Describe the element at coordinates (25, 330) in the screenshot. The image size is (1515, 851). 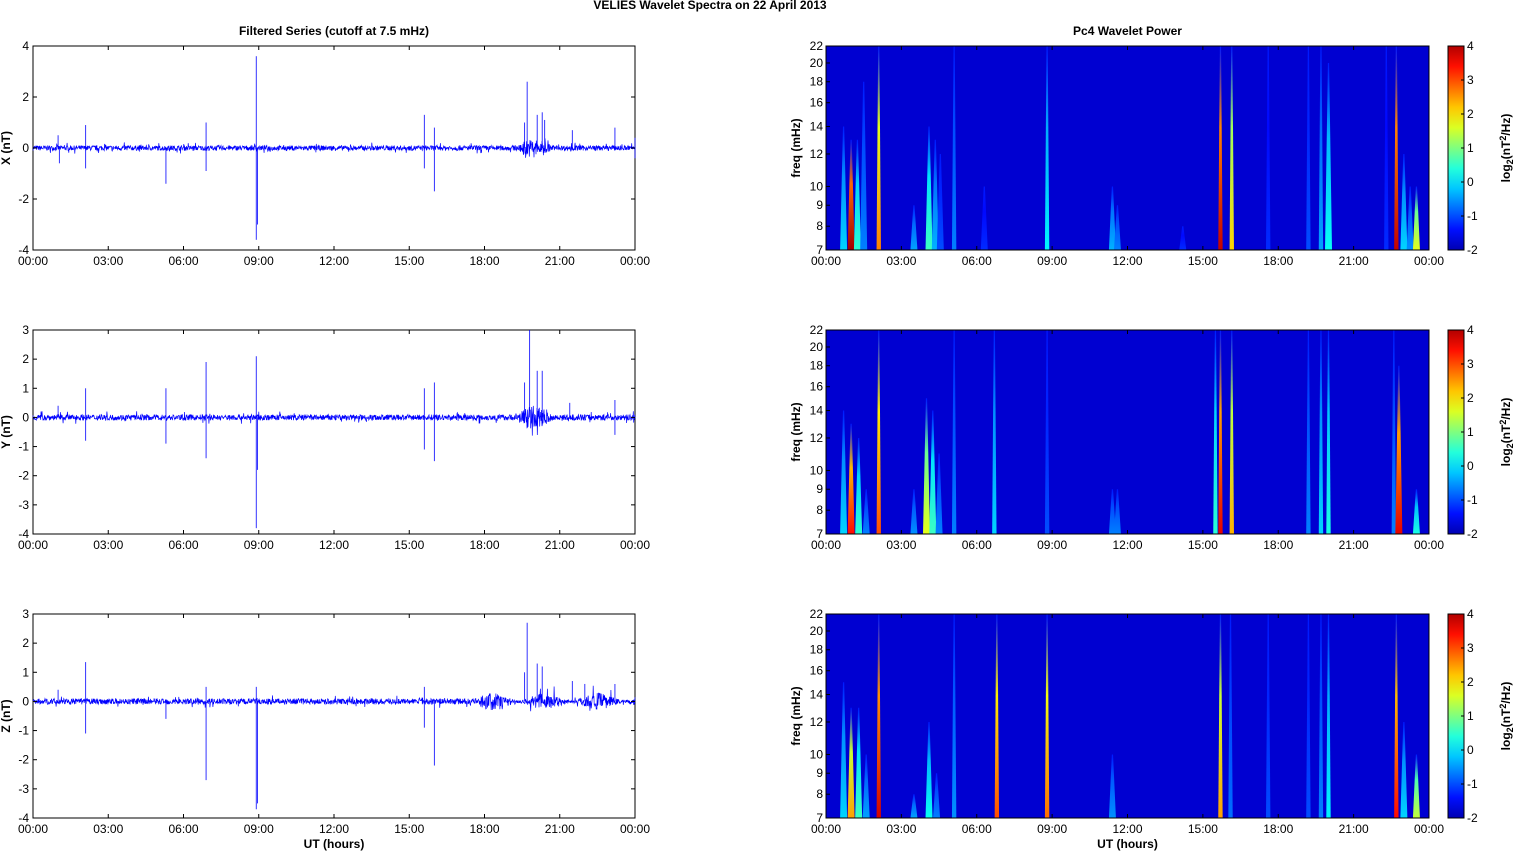
I see `y-tick-label: 3` at that location.